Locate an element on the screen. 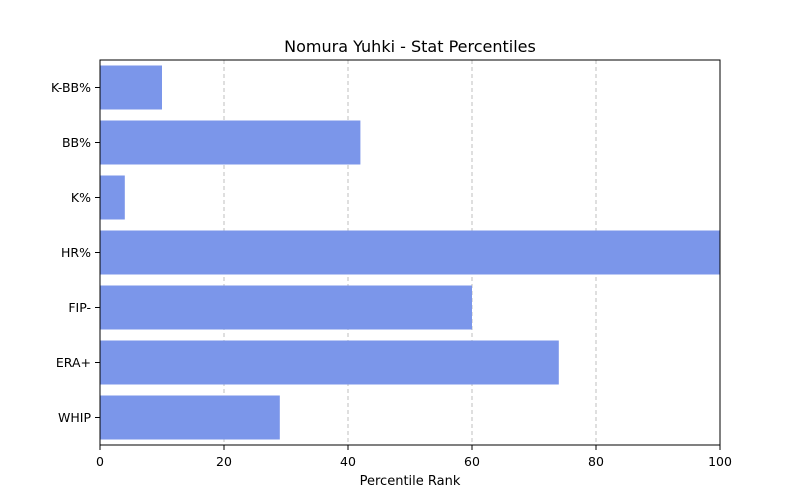 Image resolution: width=800 pixels, height=500 pixels. bar-hr- is located at coordinates (410, 252).